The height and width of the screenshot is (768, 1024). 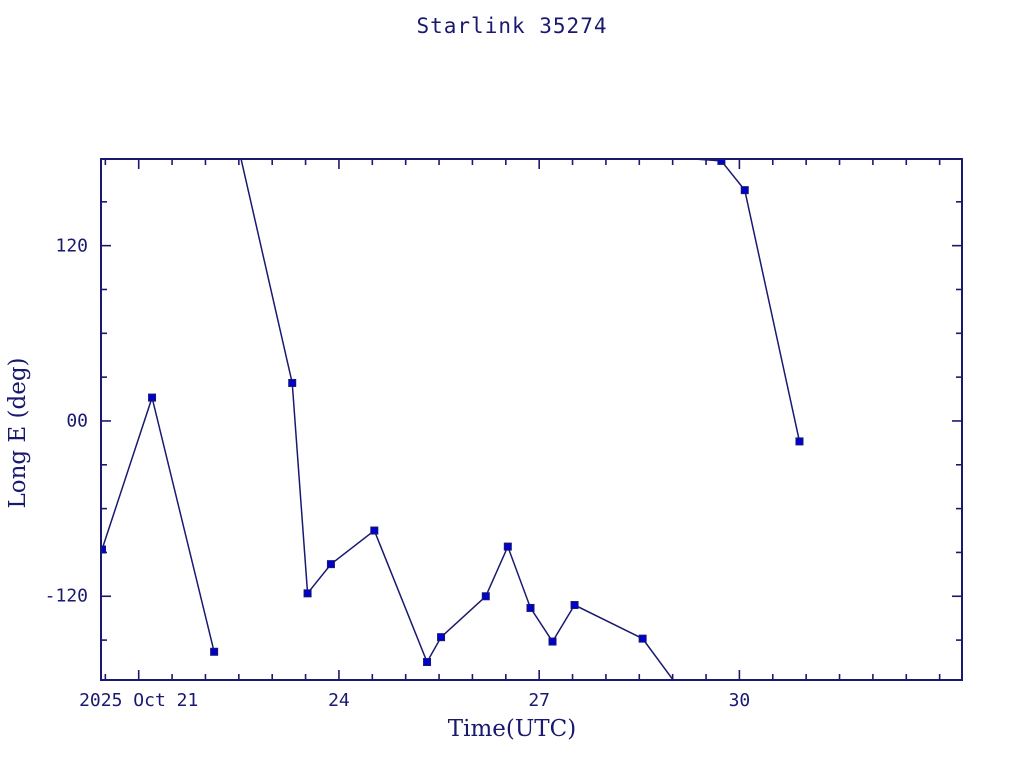 What do you see at coordinates (339, 700) in the screenshot?
I see `x-tick-label: 24` at bounding box center [339, 700].